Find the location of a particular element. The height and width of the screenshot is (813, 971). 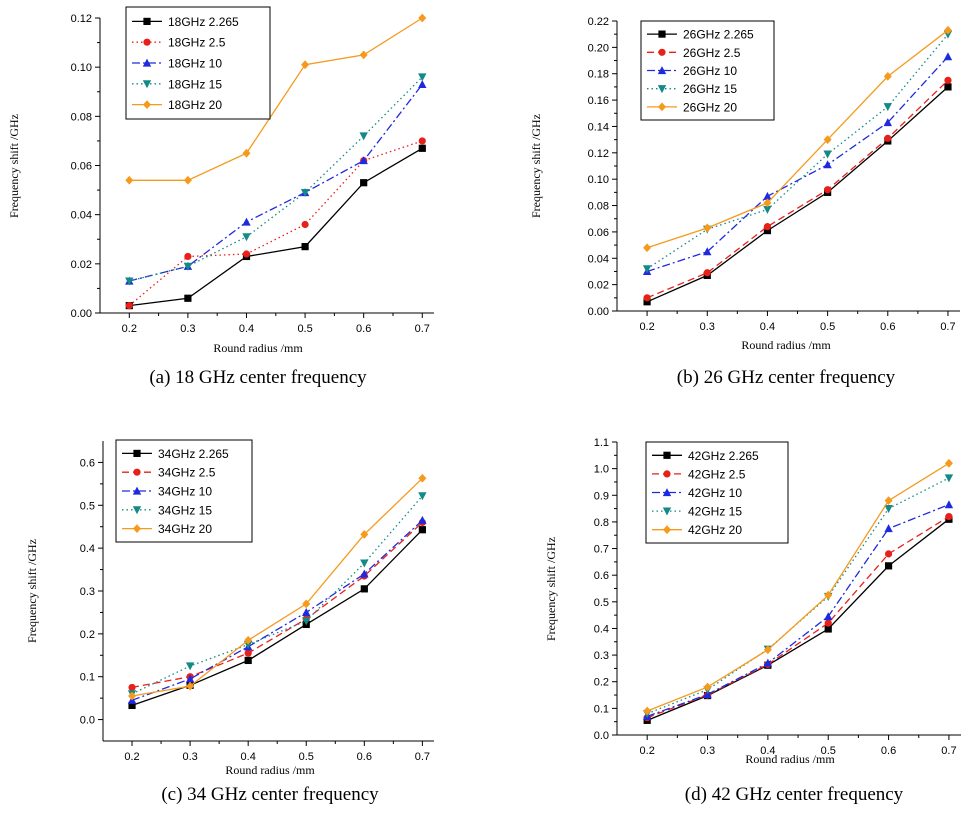

x-tick-label: 0.3 is located at coordinates (707, 327).